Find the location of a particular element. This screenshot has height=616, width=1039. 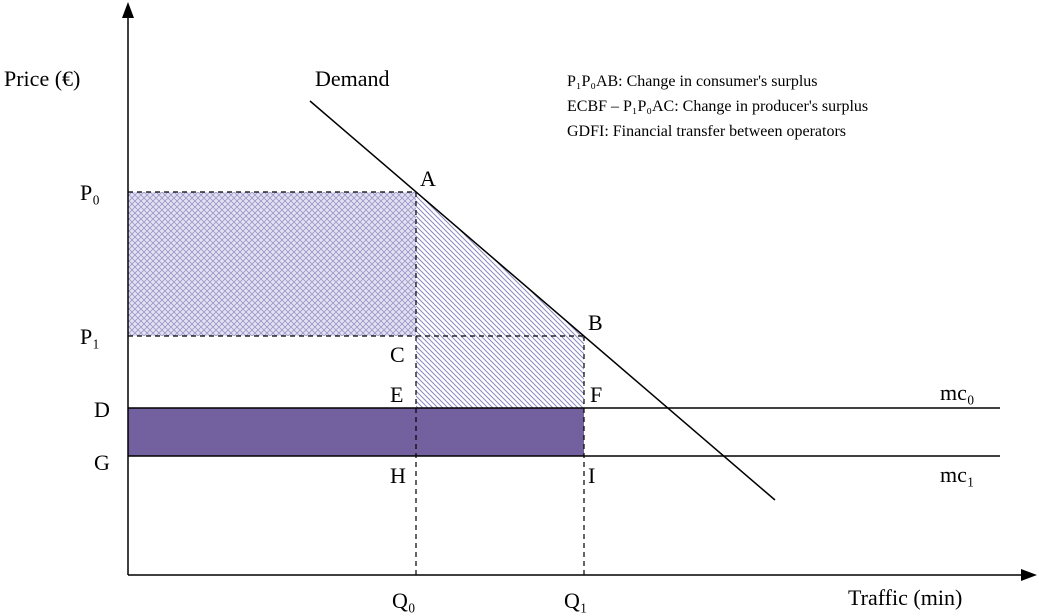

point-label: C is located at coordinates (397, 354).